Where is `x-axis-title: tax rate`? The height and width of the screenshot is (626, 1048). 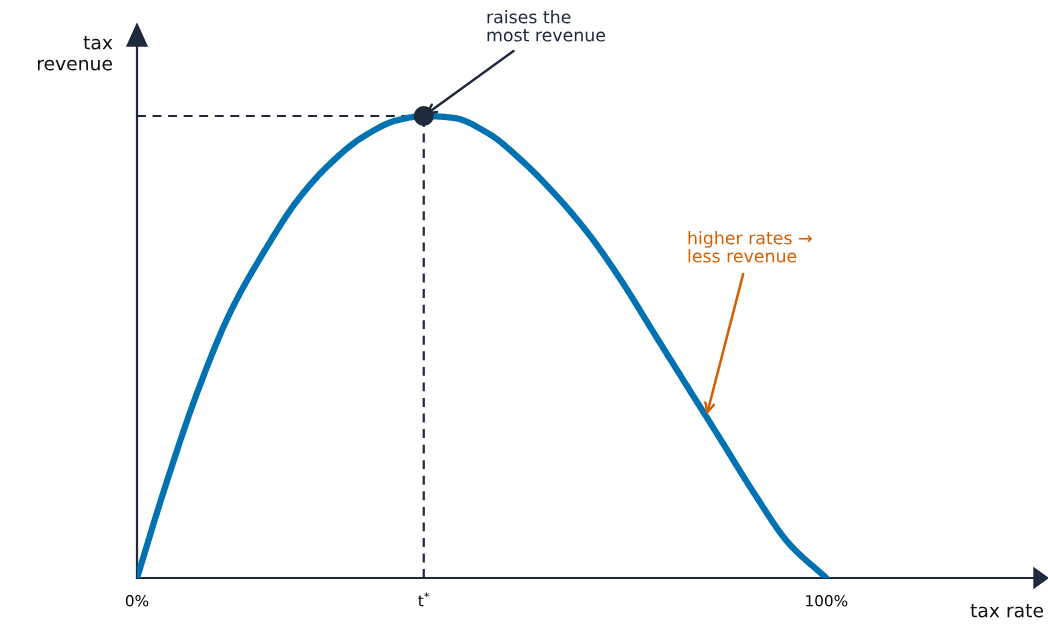
x-axis-title: tax rate is located at coordinates (1006, 611).